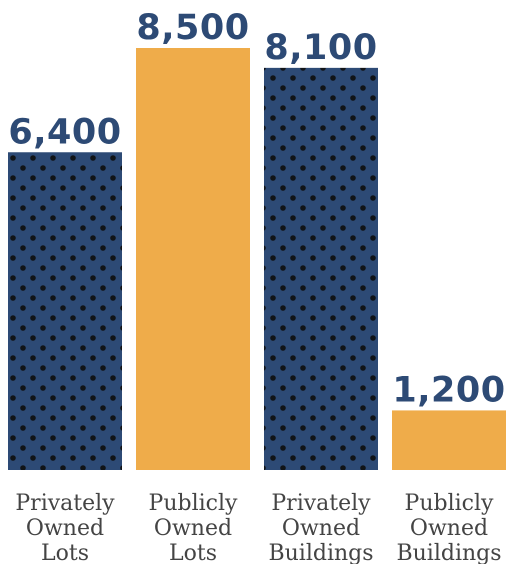 This screenshot has height=564, width=506. What do you see at coordinates (448, 390) in the screenshot?
I see `value-label: 1,200` at bounding box center [448, 390].